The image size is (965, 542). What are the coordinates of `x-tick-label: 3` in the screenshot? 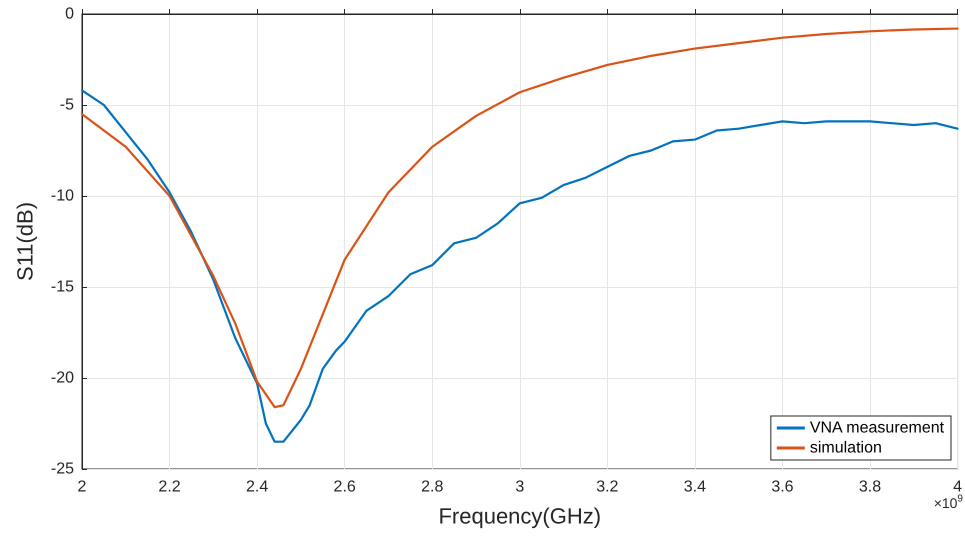 It's located at (519, 487).